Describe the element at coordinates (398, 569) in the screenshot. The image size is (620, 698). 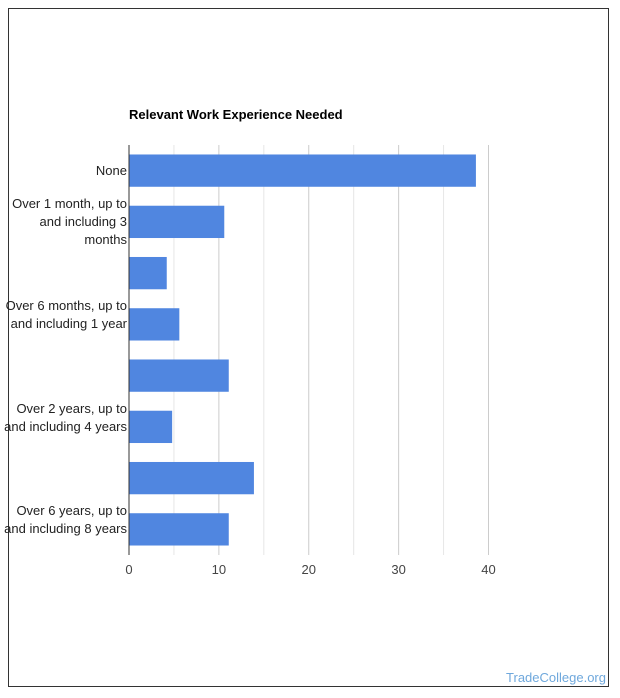
I see `x-tick-label: 30` at that location.